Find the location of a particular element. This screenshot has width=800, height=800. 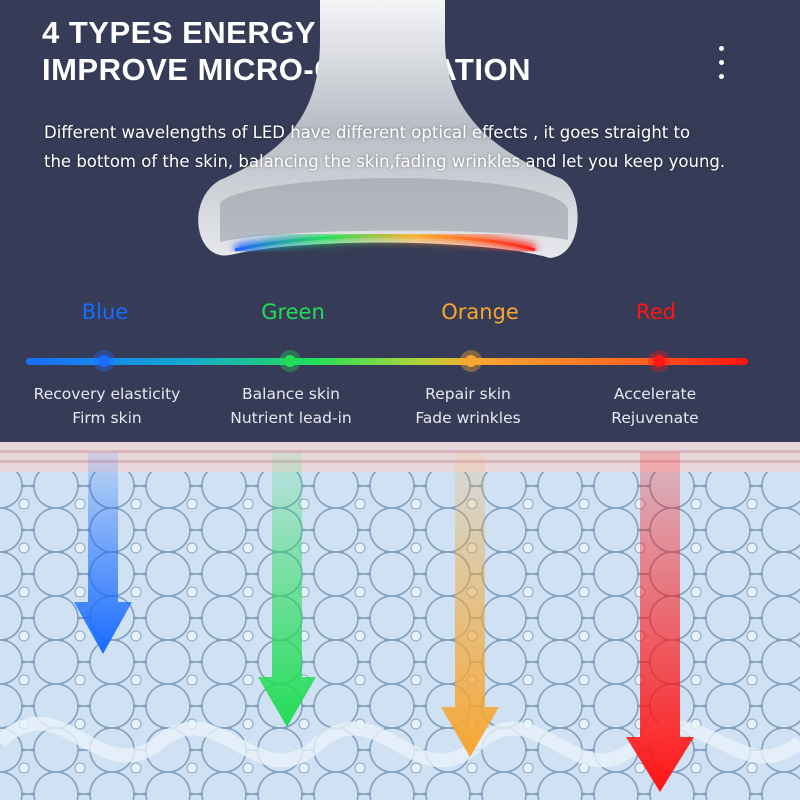

benefit-red: Accelerate Rejuvenate is located at coordinates (655, 406).